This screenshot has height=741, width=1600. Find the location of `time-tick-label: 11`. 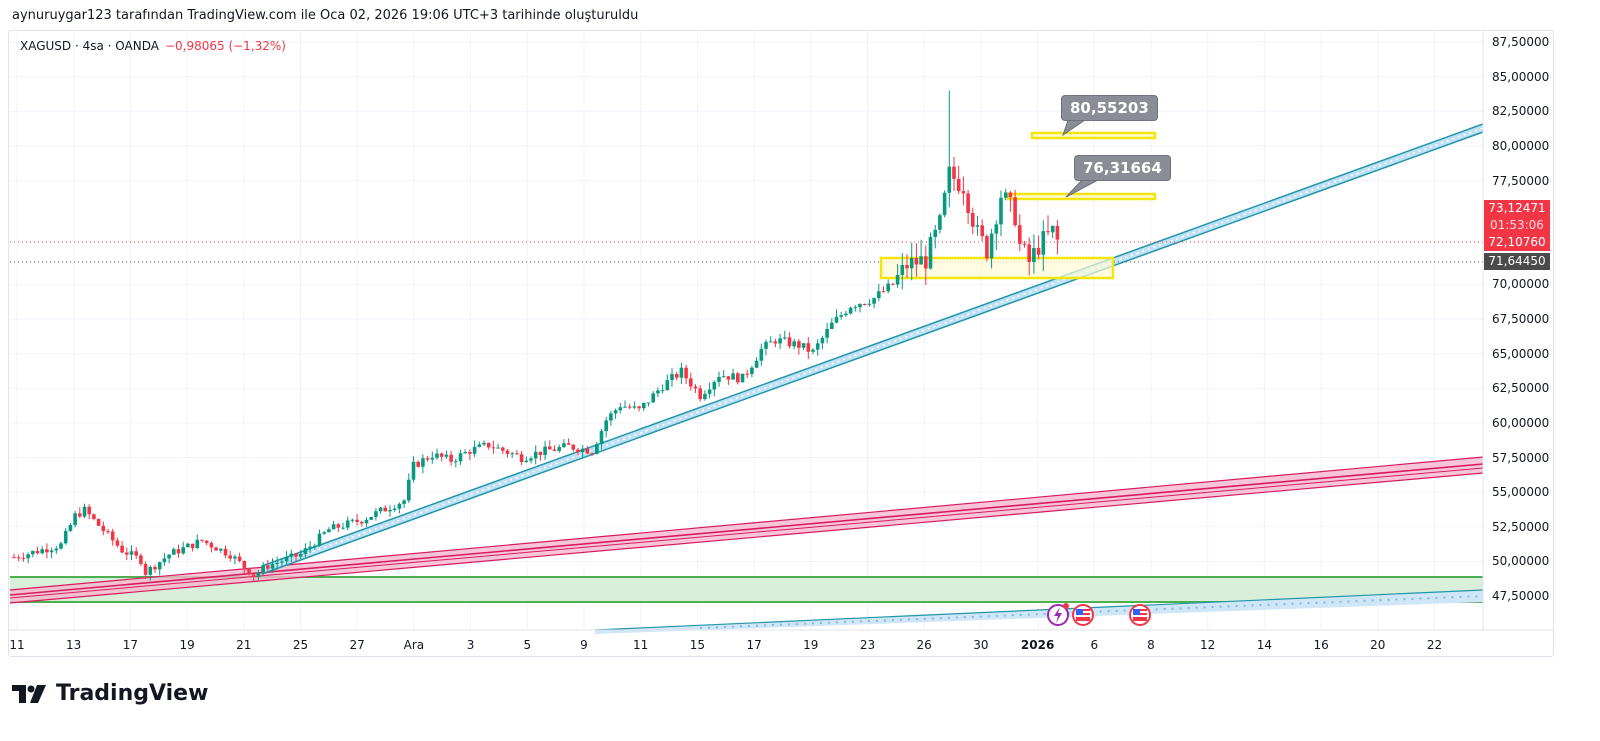

time-tick-label: 11 is located at coordinates (641, 645).